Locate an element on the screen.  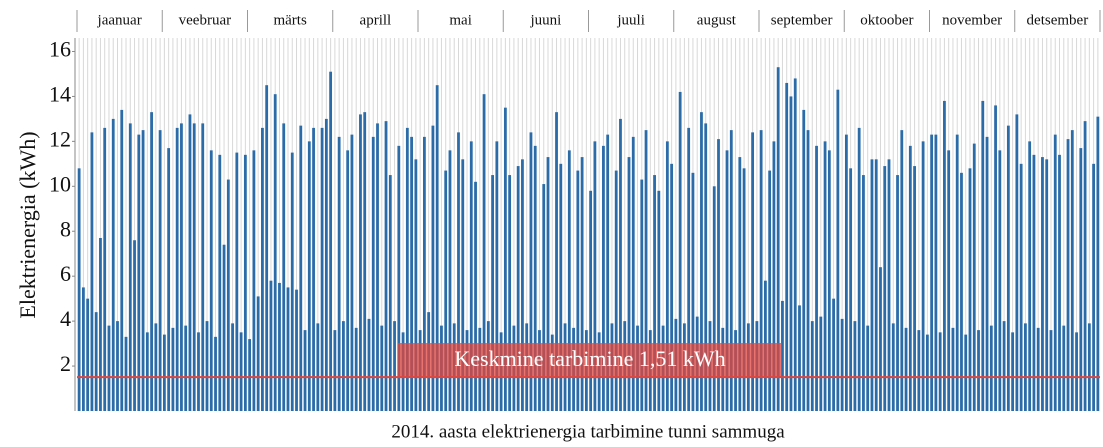
y-axis-label: Elektrienergia (kWh) is located at coordinates (27, 224).